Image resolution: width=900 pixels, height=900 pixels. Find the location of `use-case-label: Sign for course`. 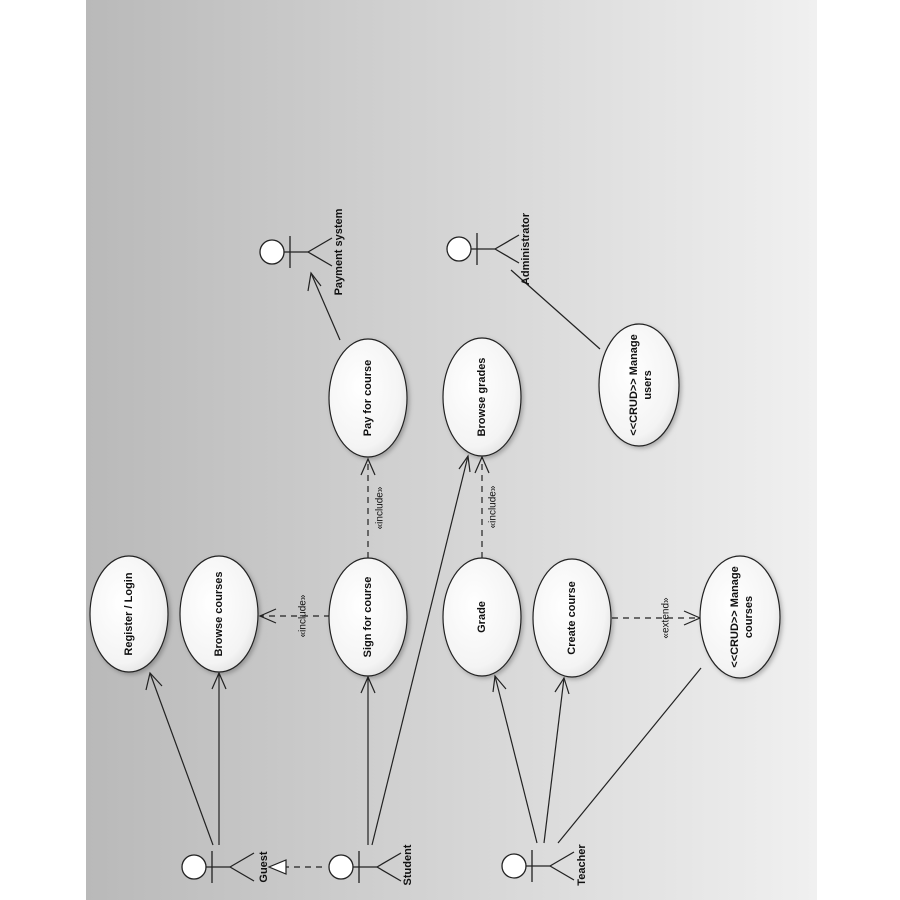

use-case-label: Sign for course is located at coordinates (368, 617).